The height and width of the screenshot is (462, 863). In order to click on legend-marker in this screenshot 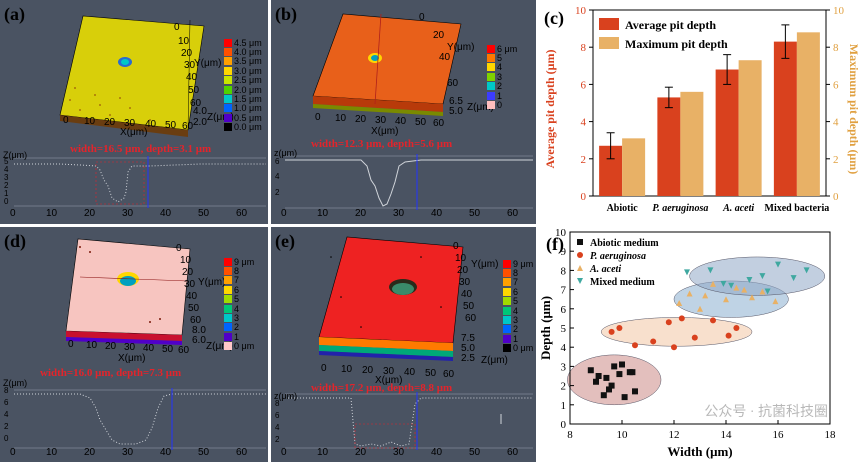, I will do `click(580, 281)`.